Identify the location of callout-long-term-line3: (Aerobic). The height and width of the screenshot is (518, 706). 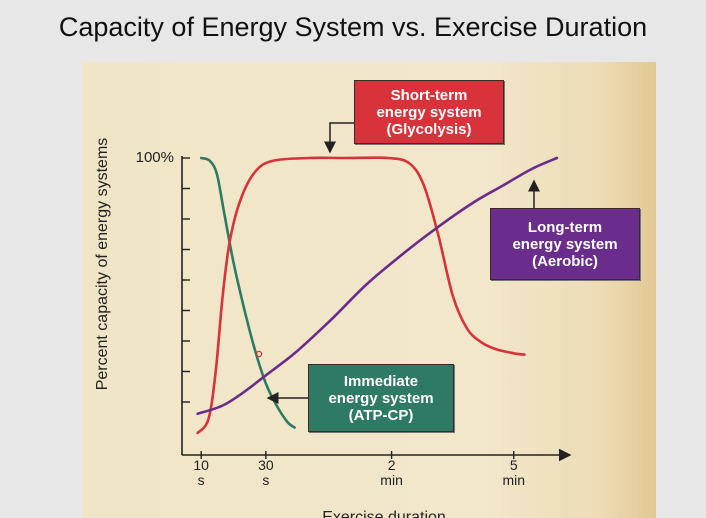
(565, 261).